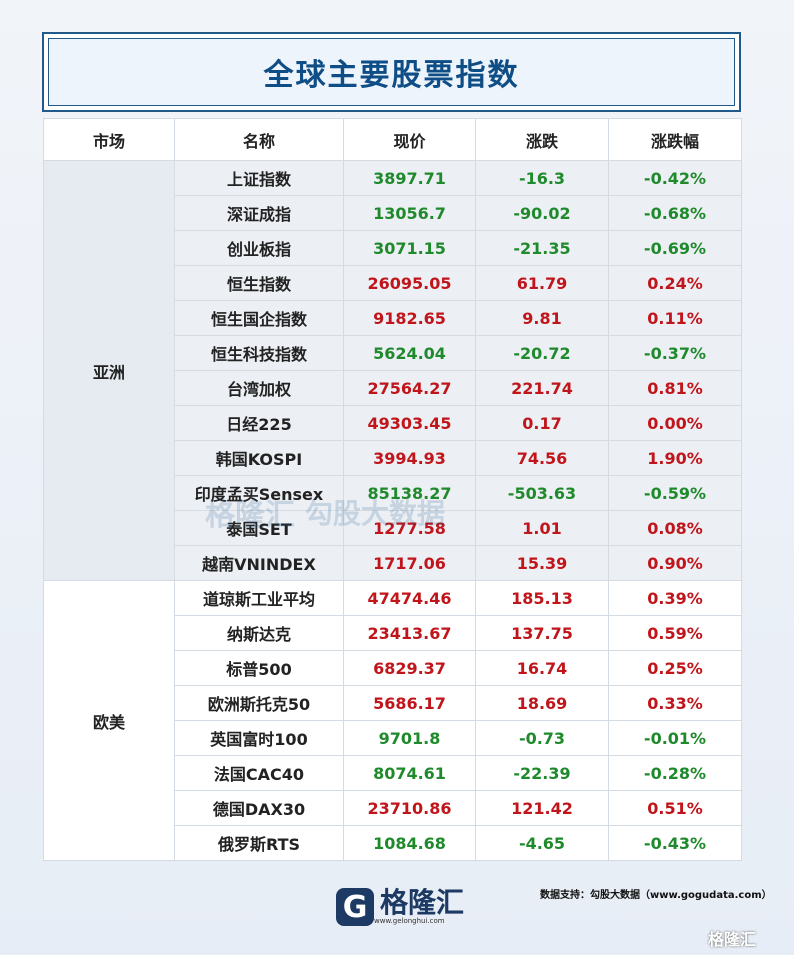 The image size is (794, 955). What do you see at coordinates (259, 598) in the screenshot?
I see `index-name: 道琼斯工业平均` at bounding box center [259, 598].